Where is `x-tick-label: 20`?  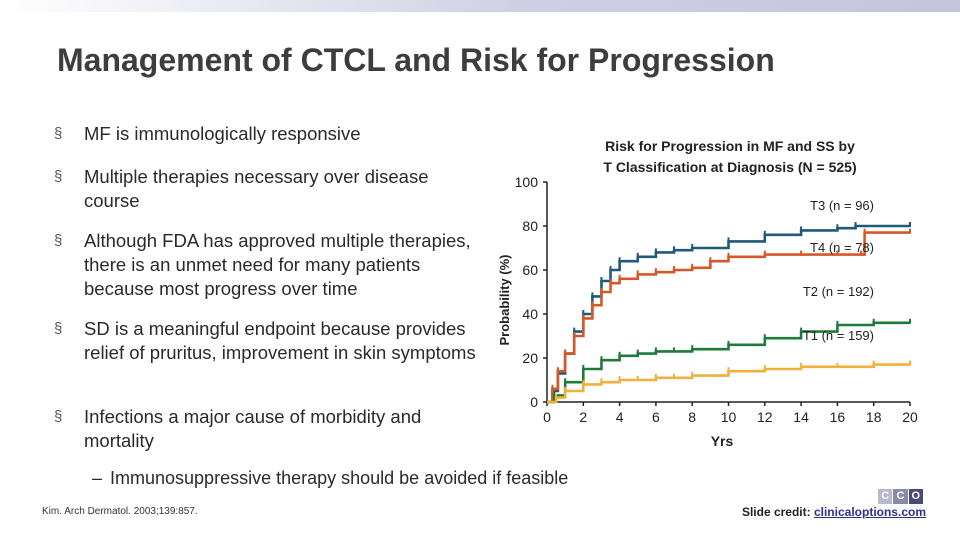 x-tick-label: 20 is located at coordinates (910, 417).